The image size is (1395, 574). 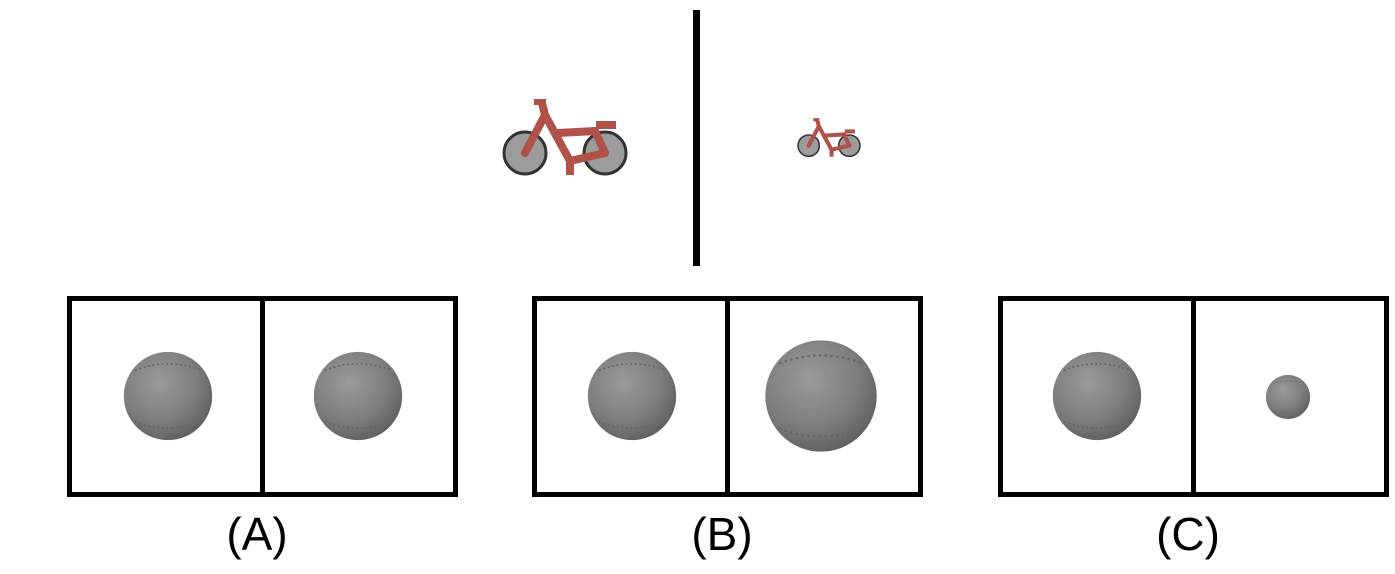 What do you see at coordinates (696, 138) in the screenshot?
I see `reference-divider` at bounding box center [696, 138].